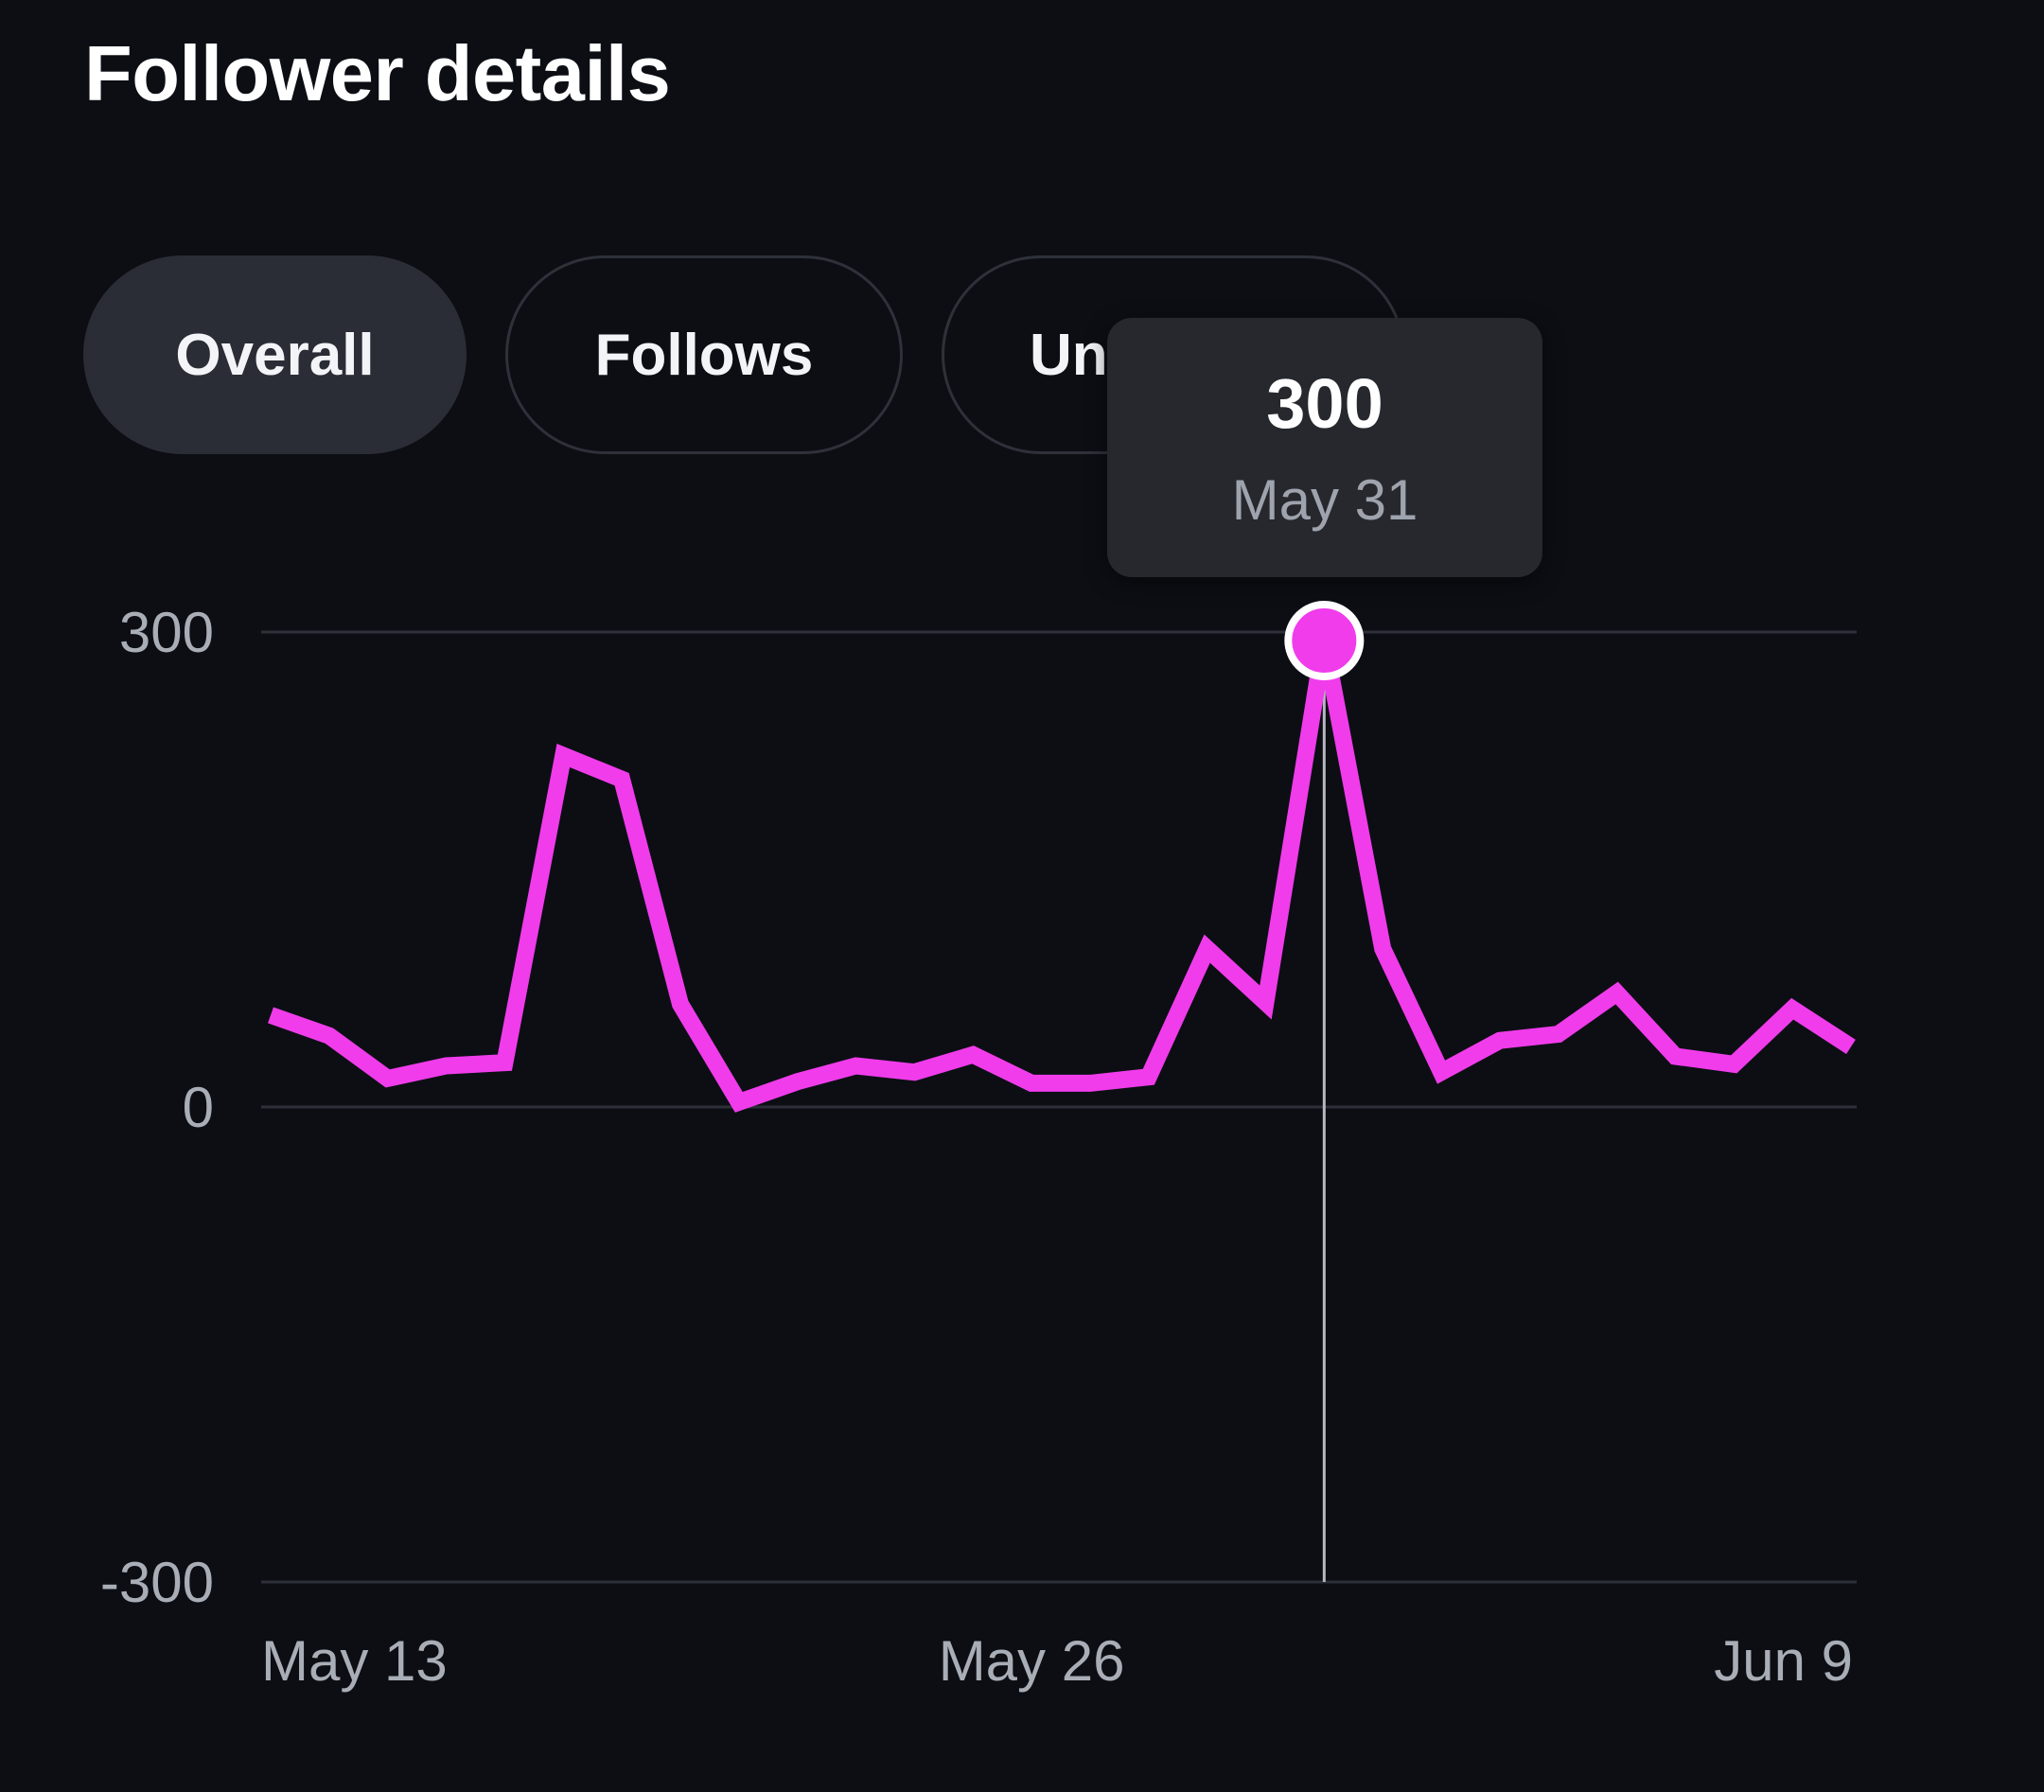  Describe the element at coordinates (157, 1107) in the screenshot. I see `y-axis: 300 0 -300` at that location.